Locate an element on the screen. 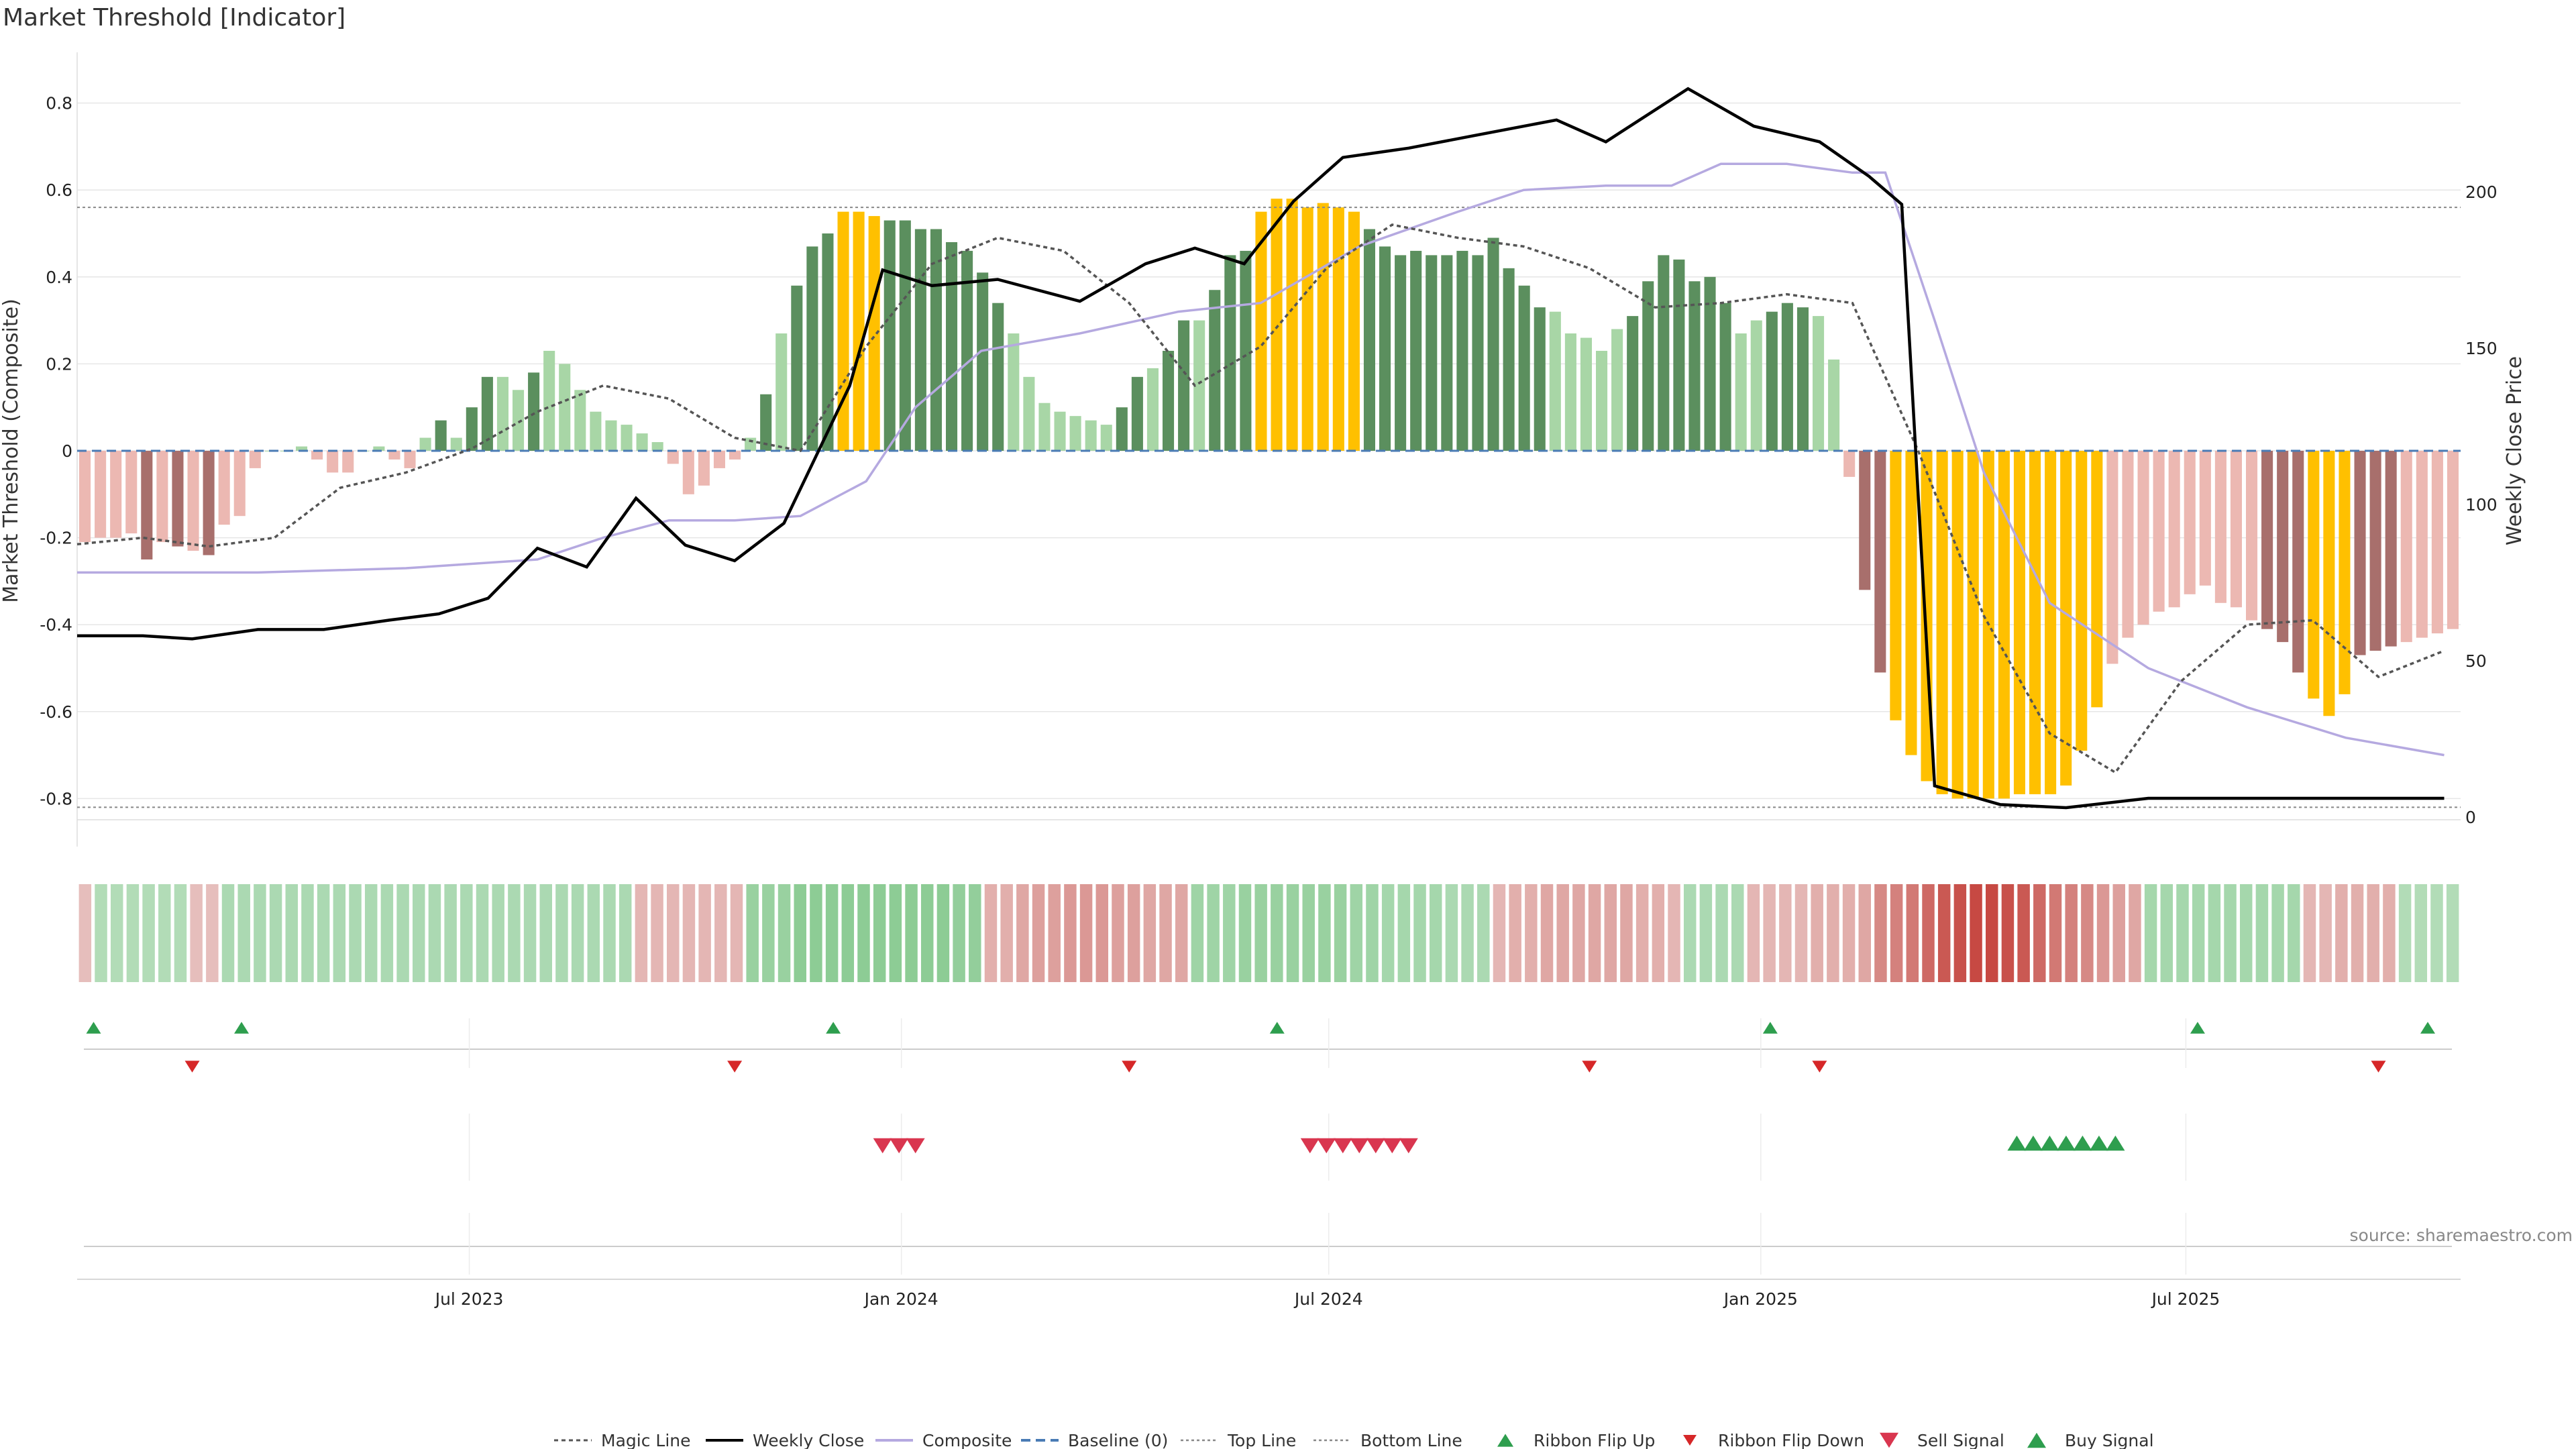 This screenshot has width=2576, height=1449. legend-label: Ribbon Flip Down is located at coordinates (1791, 1440).